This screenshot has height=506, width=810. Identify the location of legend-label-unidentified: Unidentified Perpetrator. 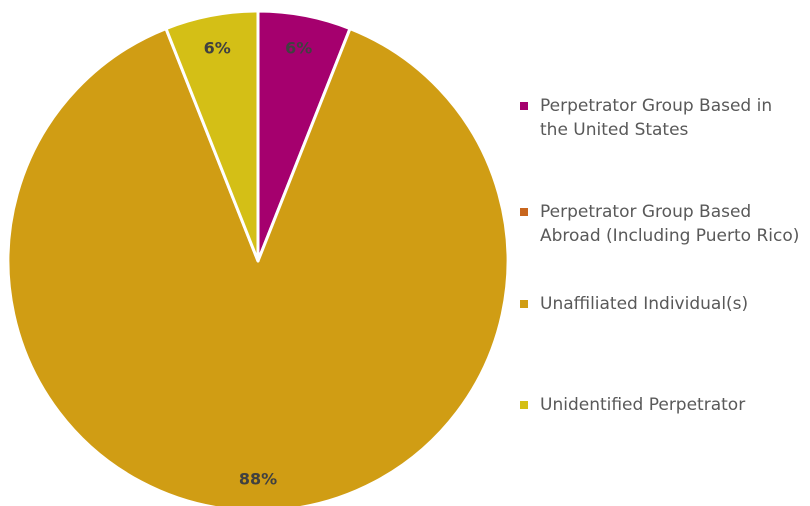
(643, 405).